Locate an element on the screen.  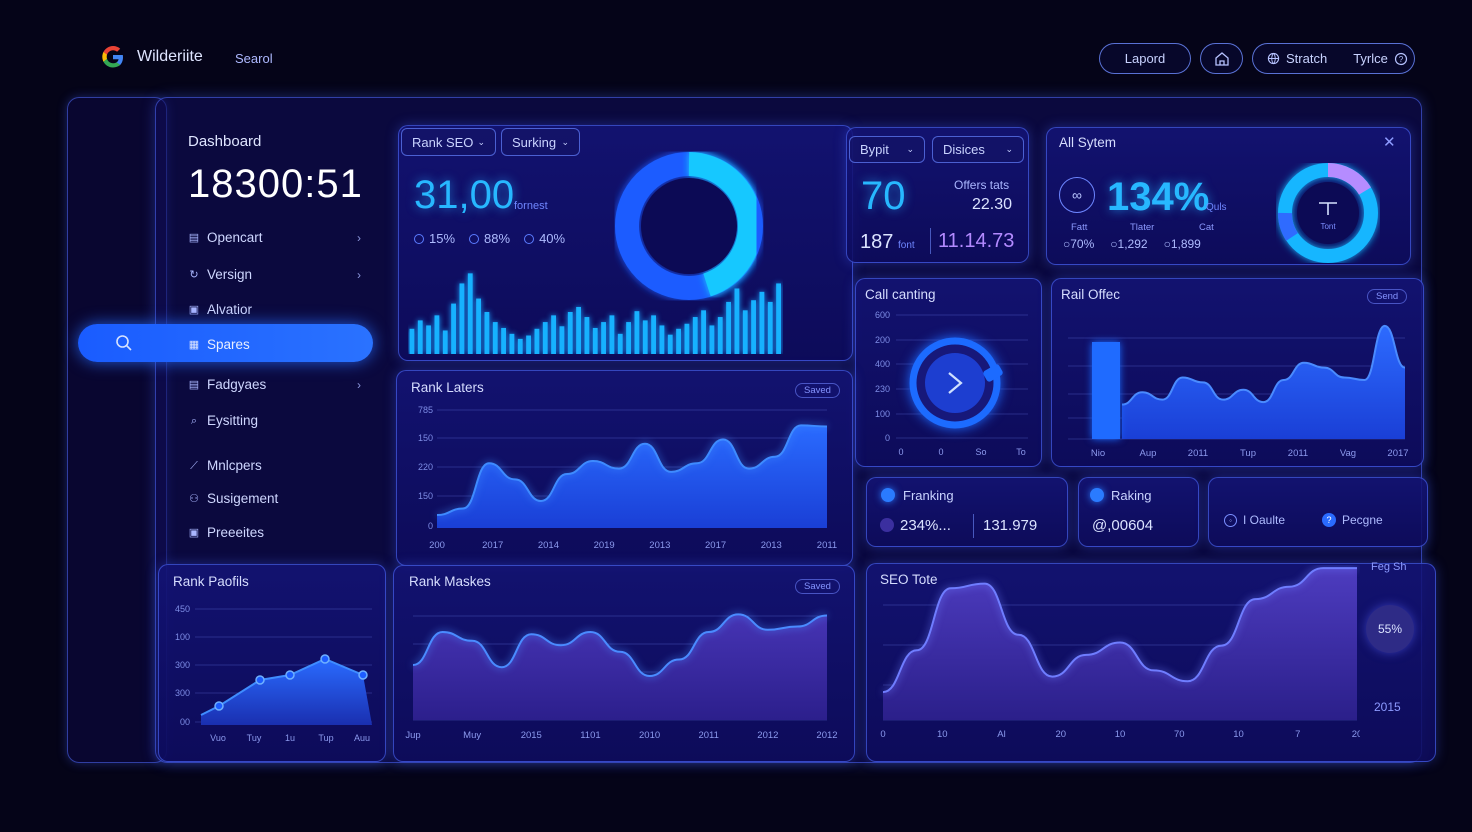
stratch-label: Stratch is located at coordinates (1307, 58).